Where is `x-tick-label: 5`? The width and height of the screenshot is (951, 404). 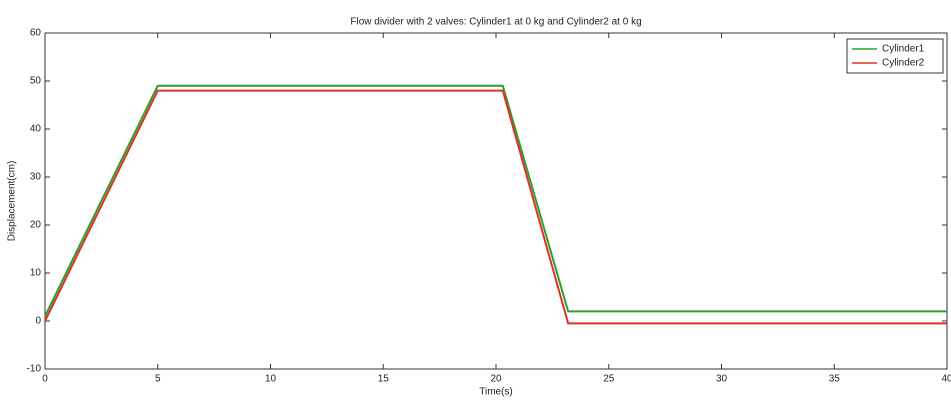 x-tick-label: 5 is located at coordinates (158, 379).